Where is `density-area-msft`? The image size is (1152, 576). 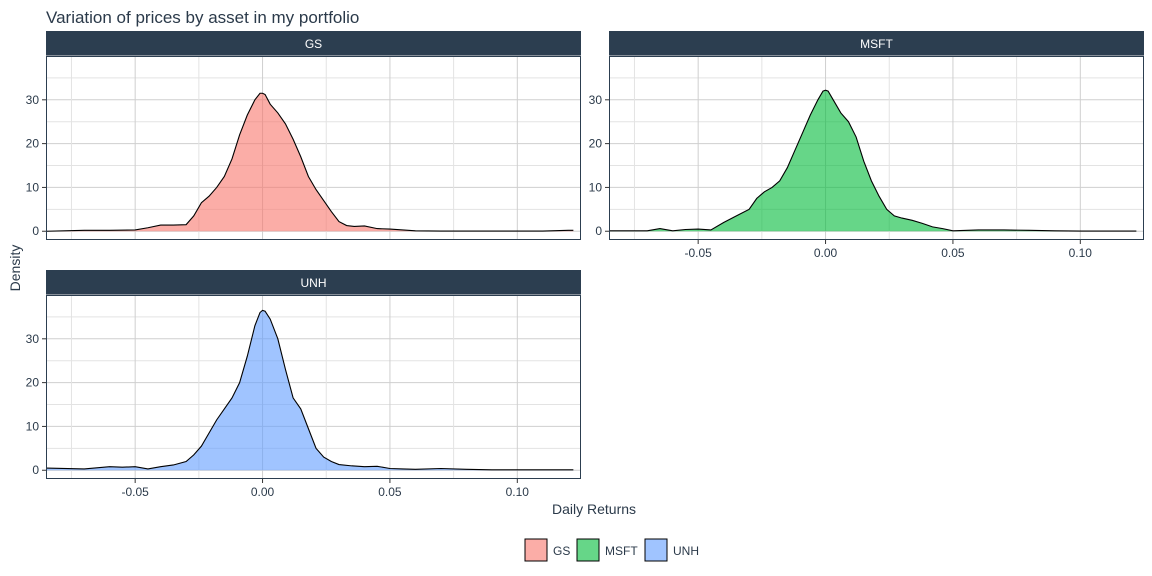
density-area-msft is located at coordinates (873, 161).